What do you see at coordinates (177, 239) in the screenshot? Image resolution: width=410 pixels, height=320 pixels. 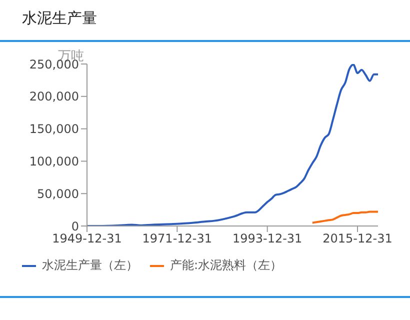 I see `x-tick-label: 1971-12-31` at bounding box center [177, 239].